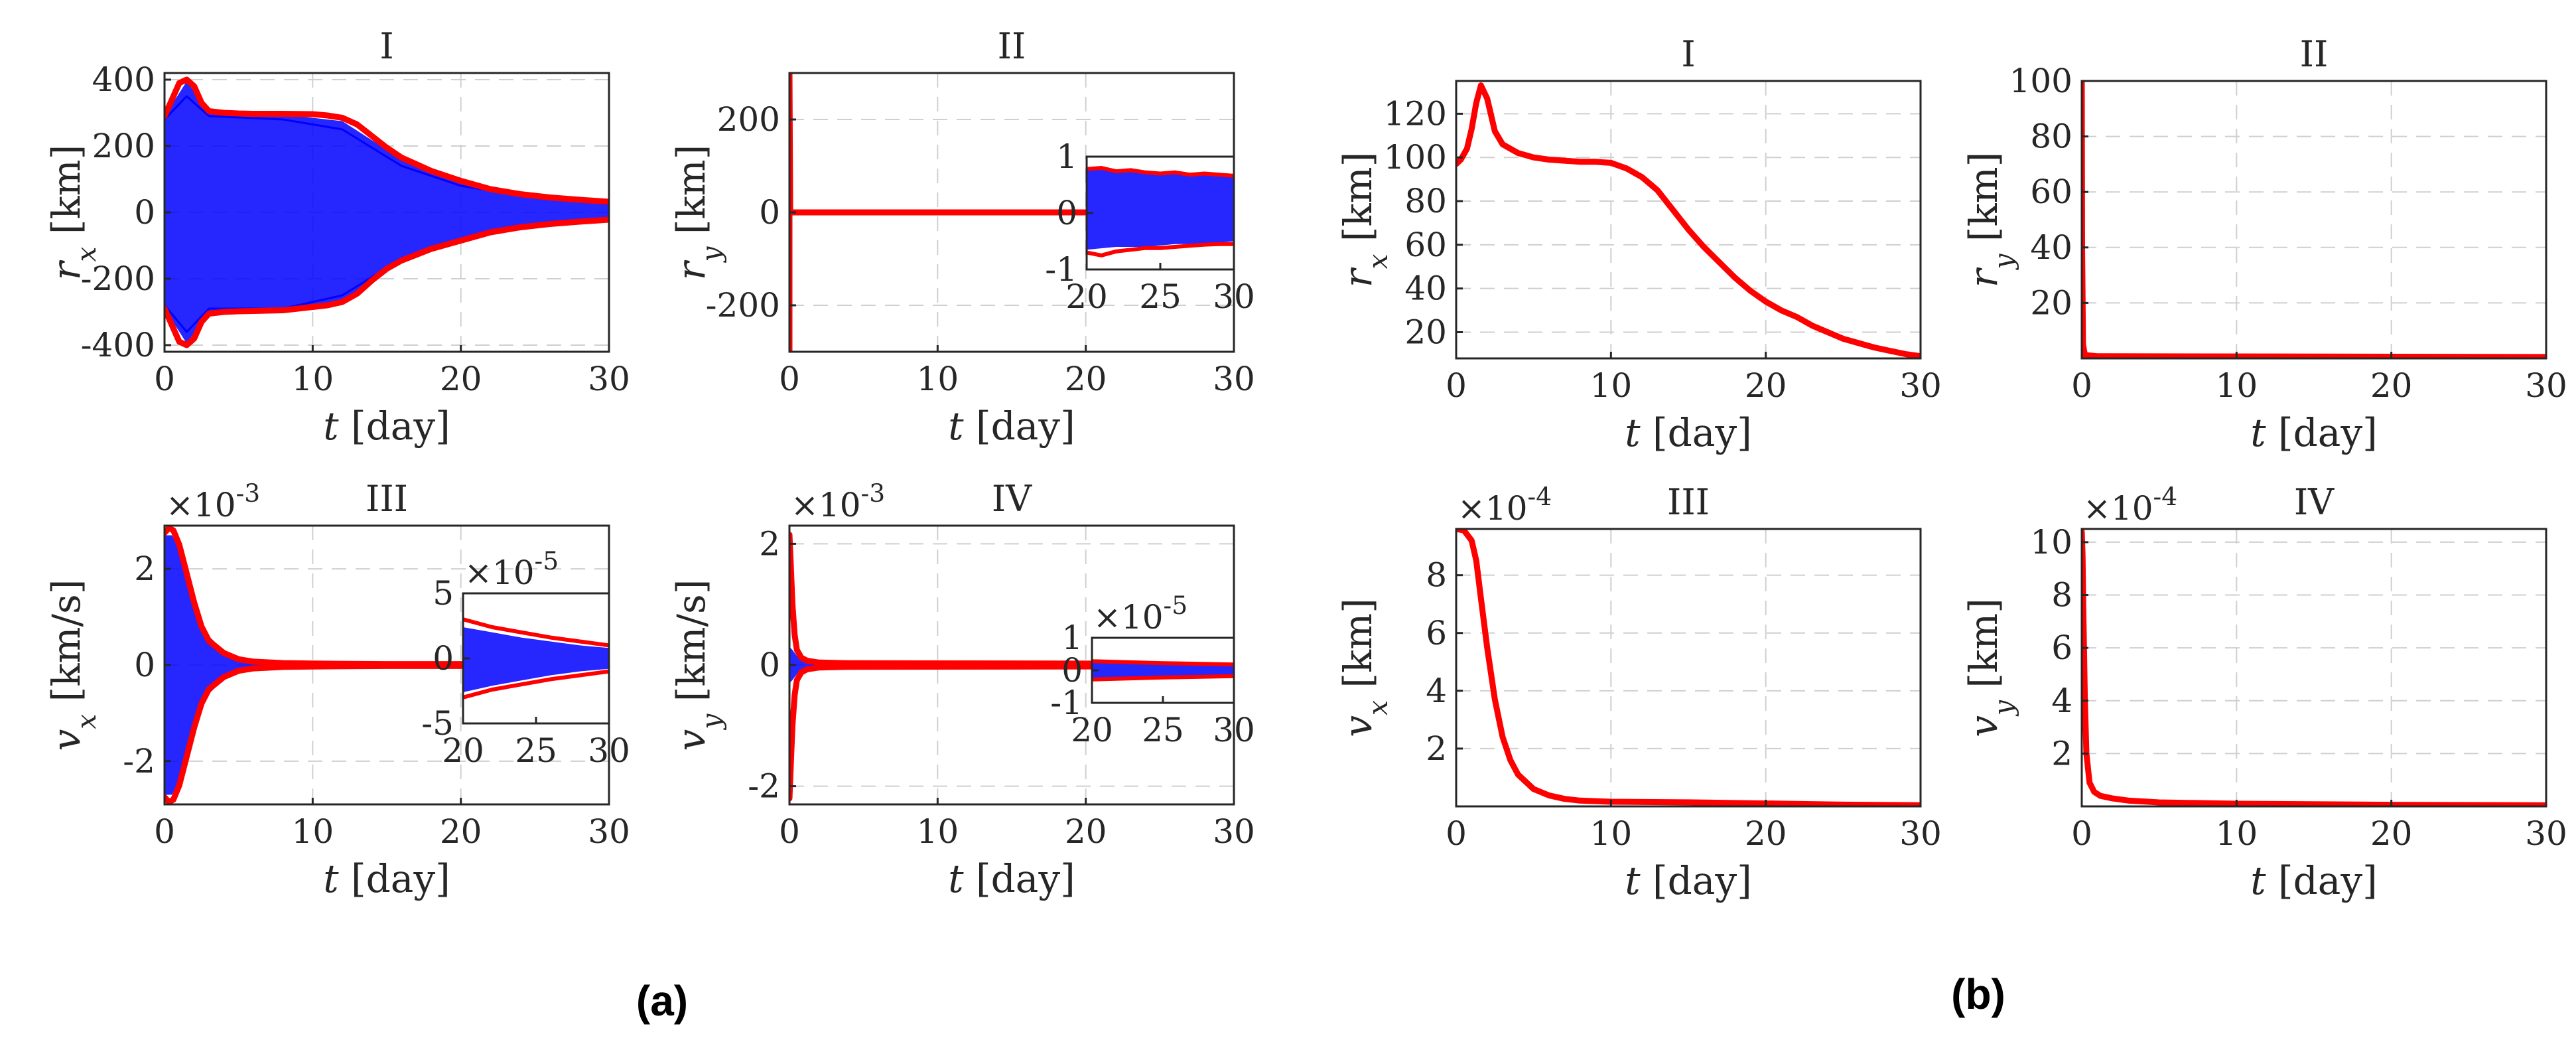  What do you see at coordinates (1066, 703) in the screenshot?
I see `inset-y-tick-label: -1` at bounding box center [1066, 703].